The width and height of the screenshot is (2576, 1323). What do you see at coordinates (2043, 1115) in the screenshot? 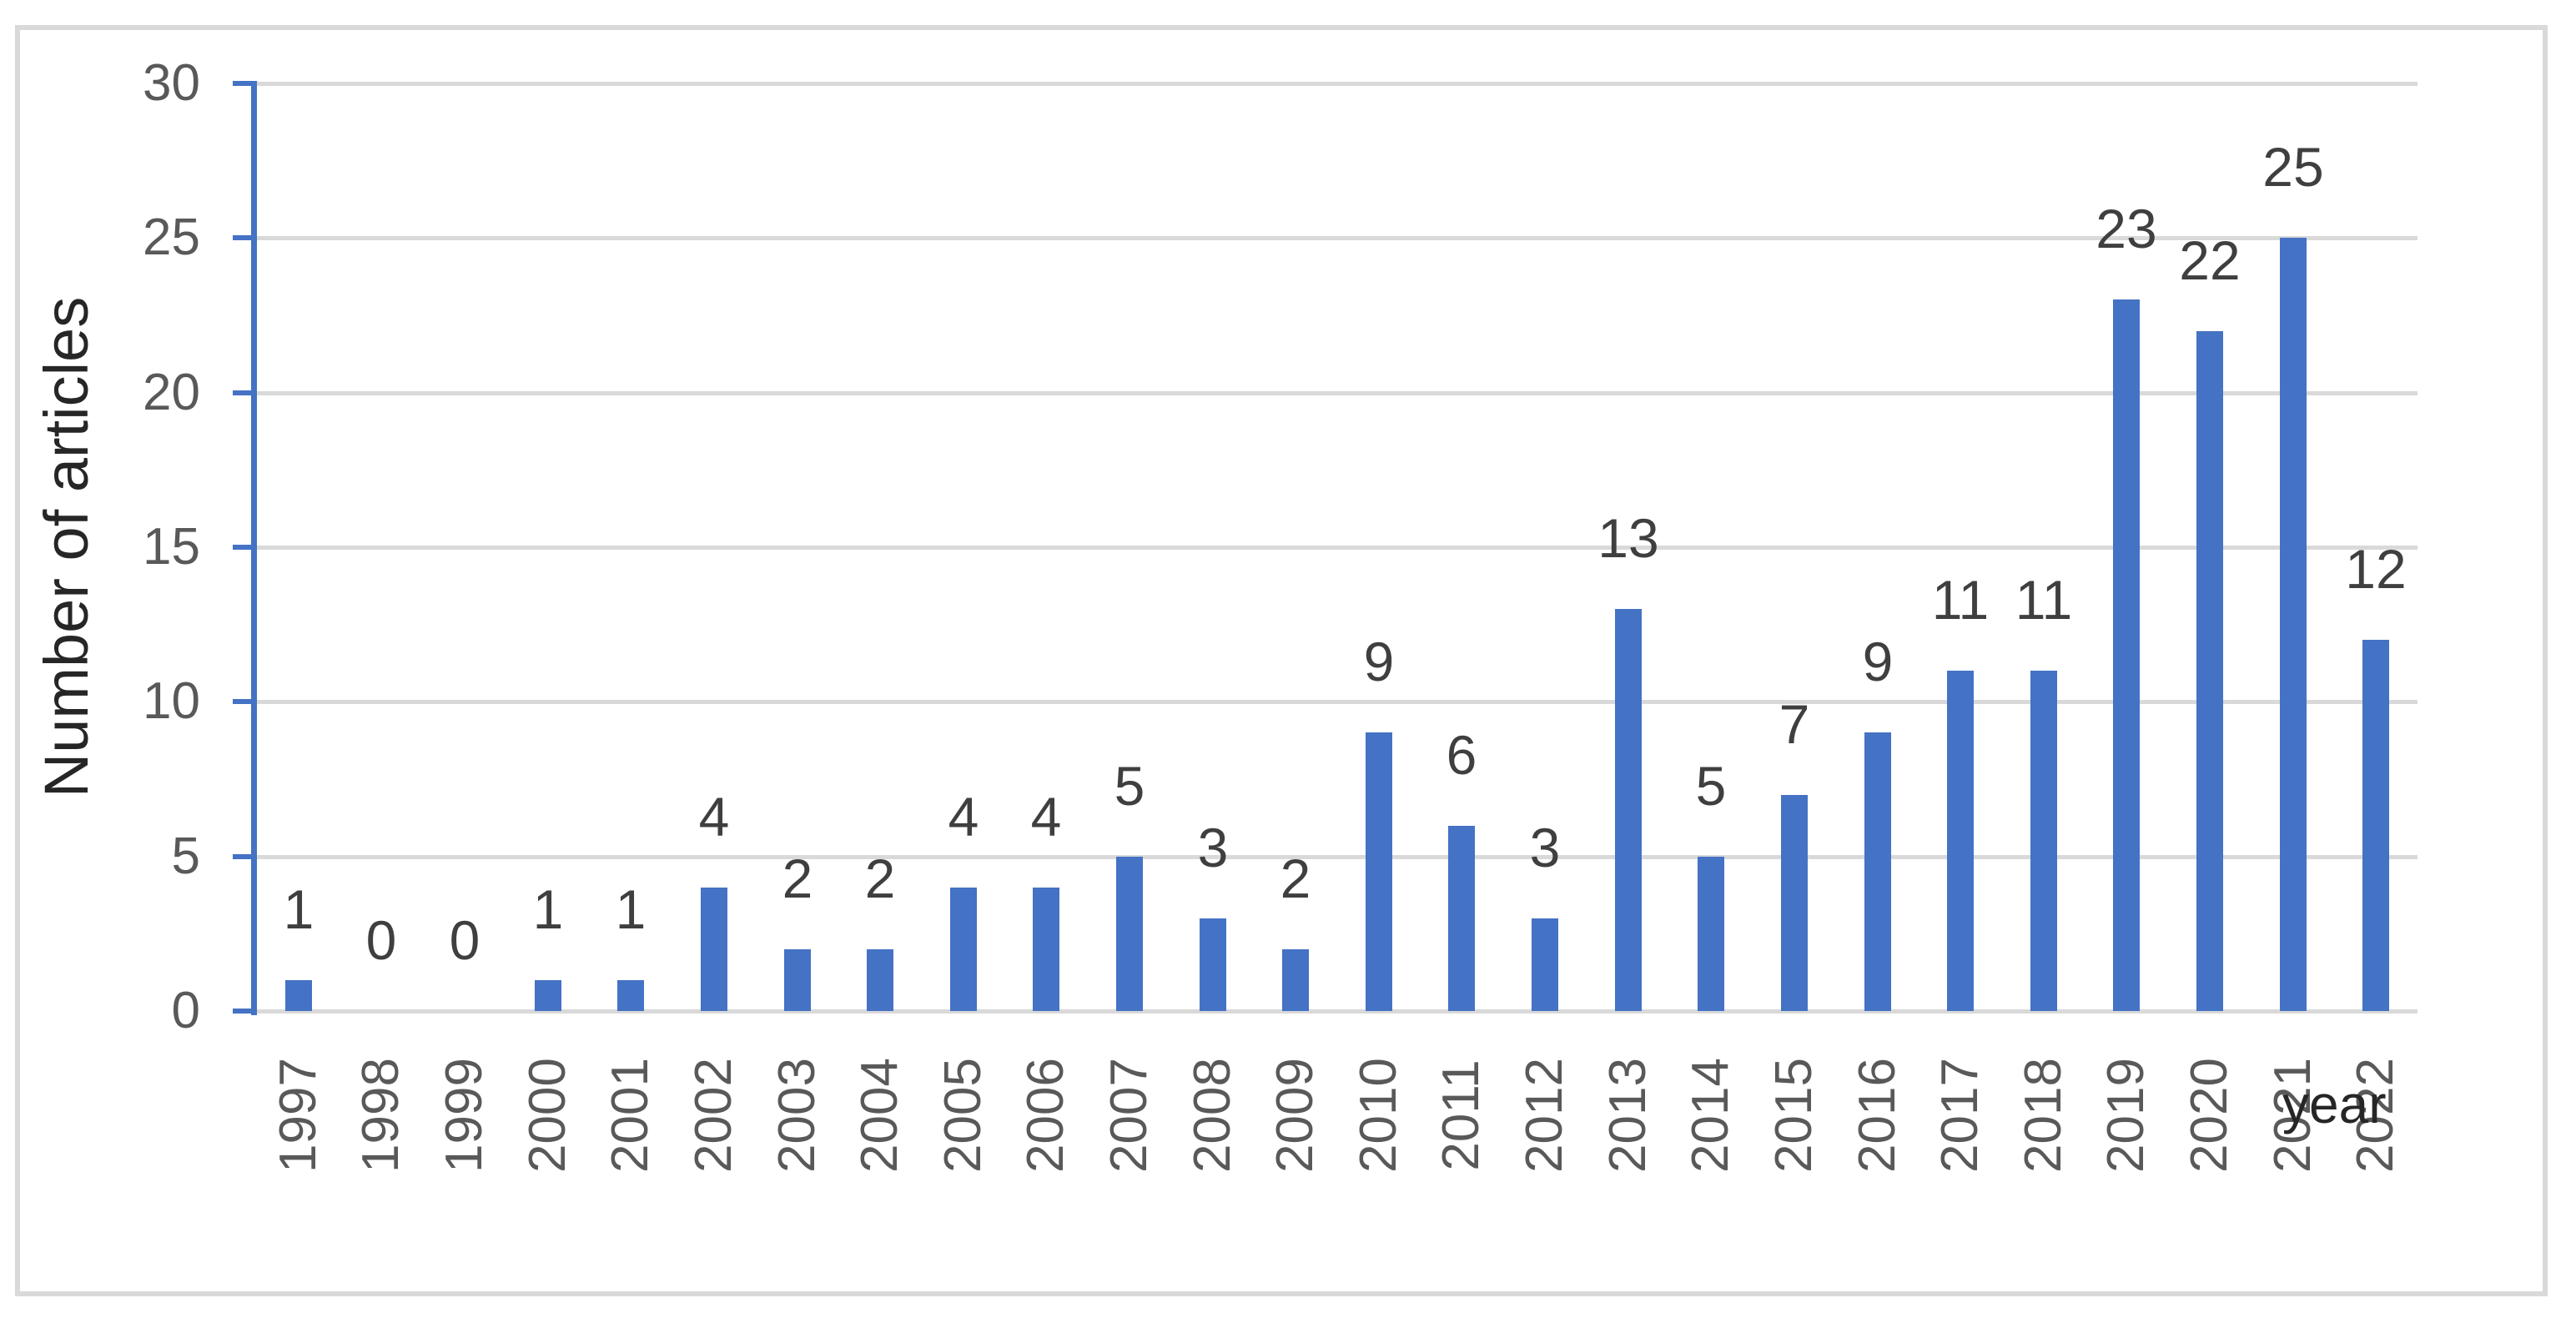
I see `x-tick-label-text: 2018` at bounding box center [2043, 1115].